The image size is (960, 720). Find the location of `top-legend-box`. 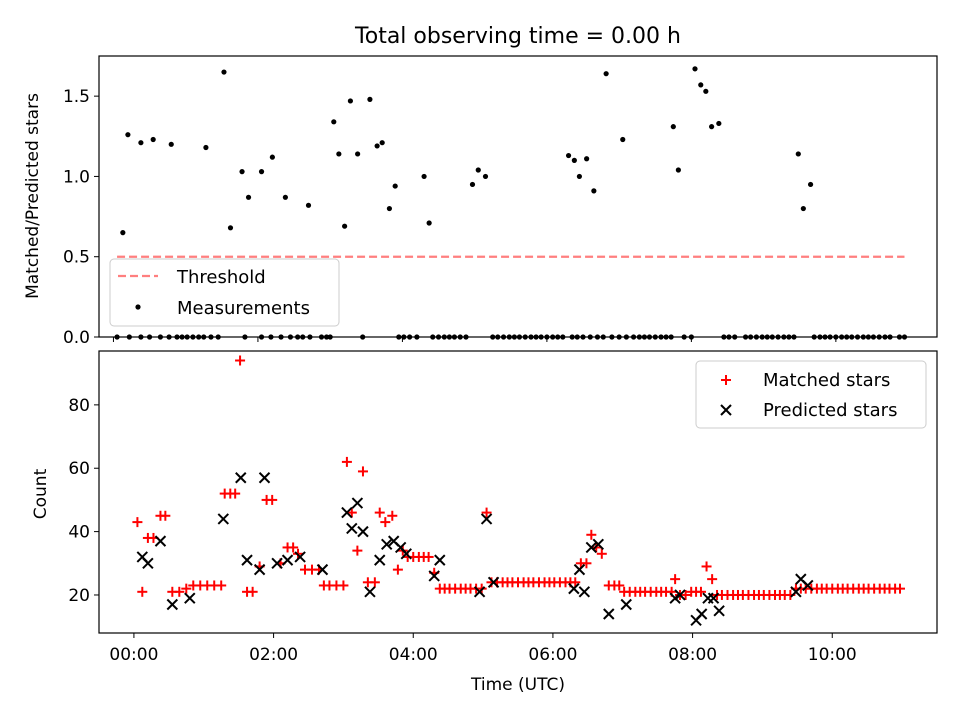

top-legend-box is located at coordinates (224, 292).